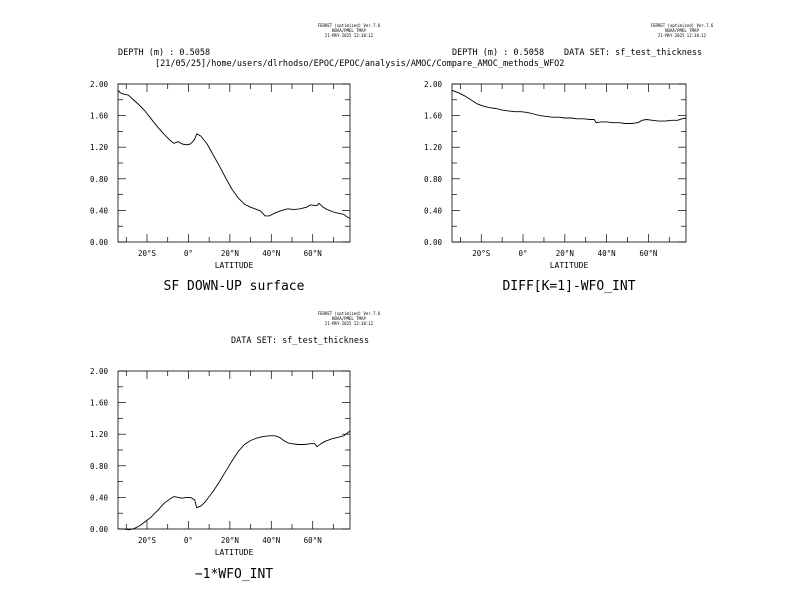 The image size is (792, 612). I want to click on depth-label-1: DEPTH (m) : 0.5058, so click(164, 53).